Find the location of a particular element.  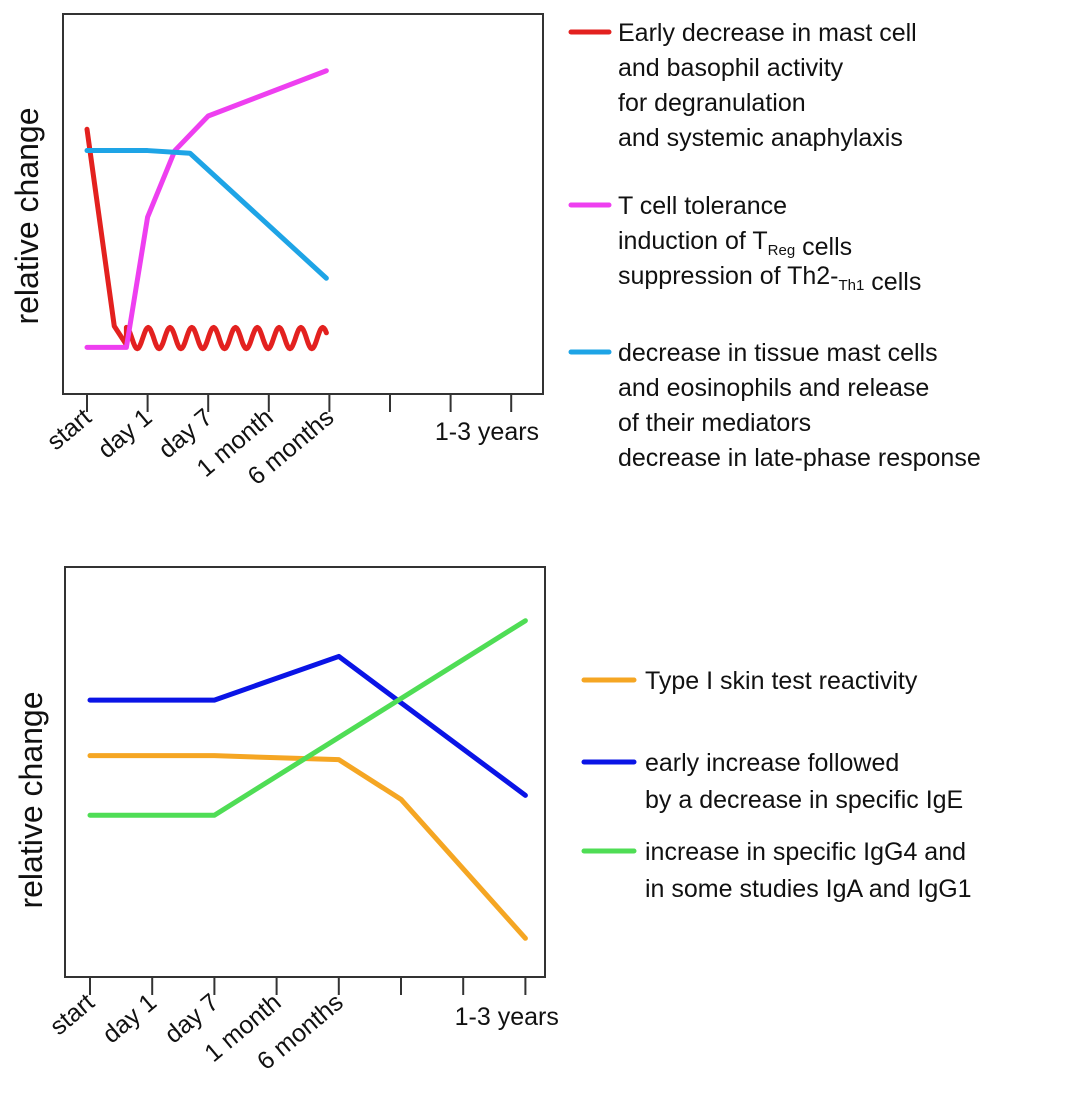

legend-text: decrease in late-phase response is located at coordinates (799, 458).